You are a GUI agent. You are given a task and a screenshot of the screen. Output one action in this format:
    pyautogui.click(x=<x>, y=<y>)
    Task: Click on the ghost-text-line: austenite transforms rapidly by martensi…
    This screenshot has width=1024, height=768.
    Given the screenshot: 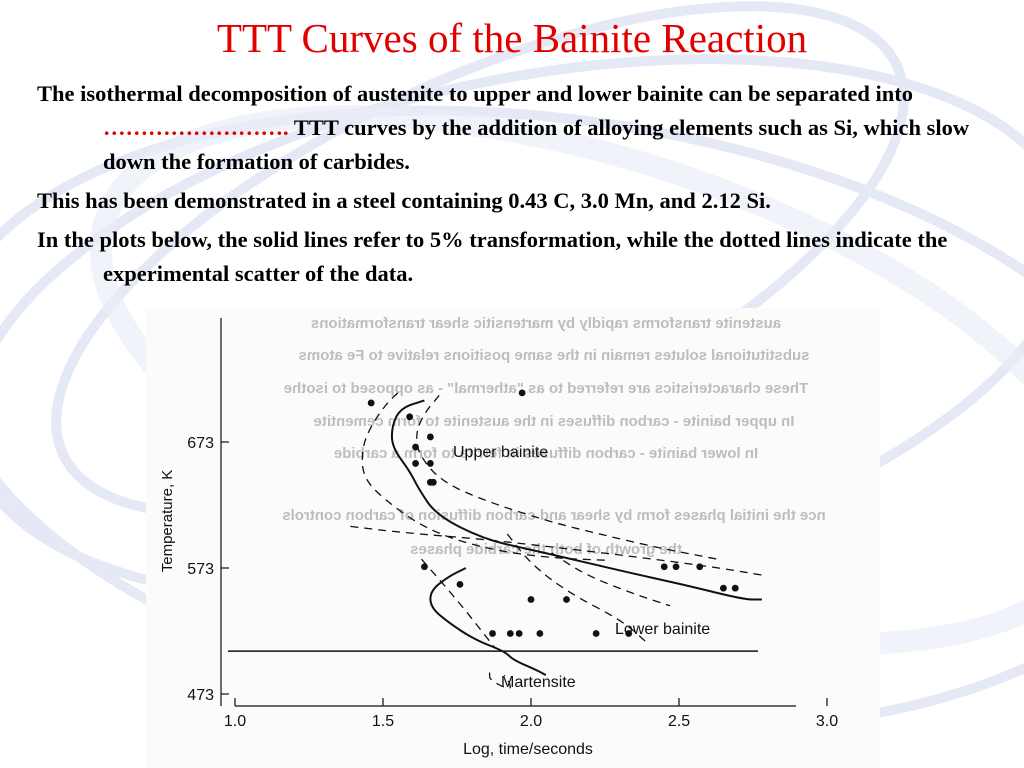 What is the action you would take?
    pyautogui.click(x=546, y=323)
    